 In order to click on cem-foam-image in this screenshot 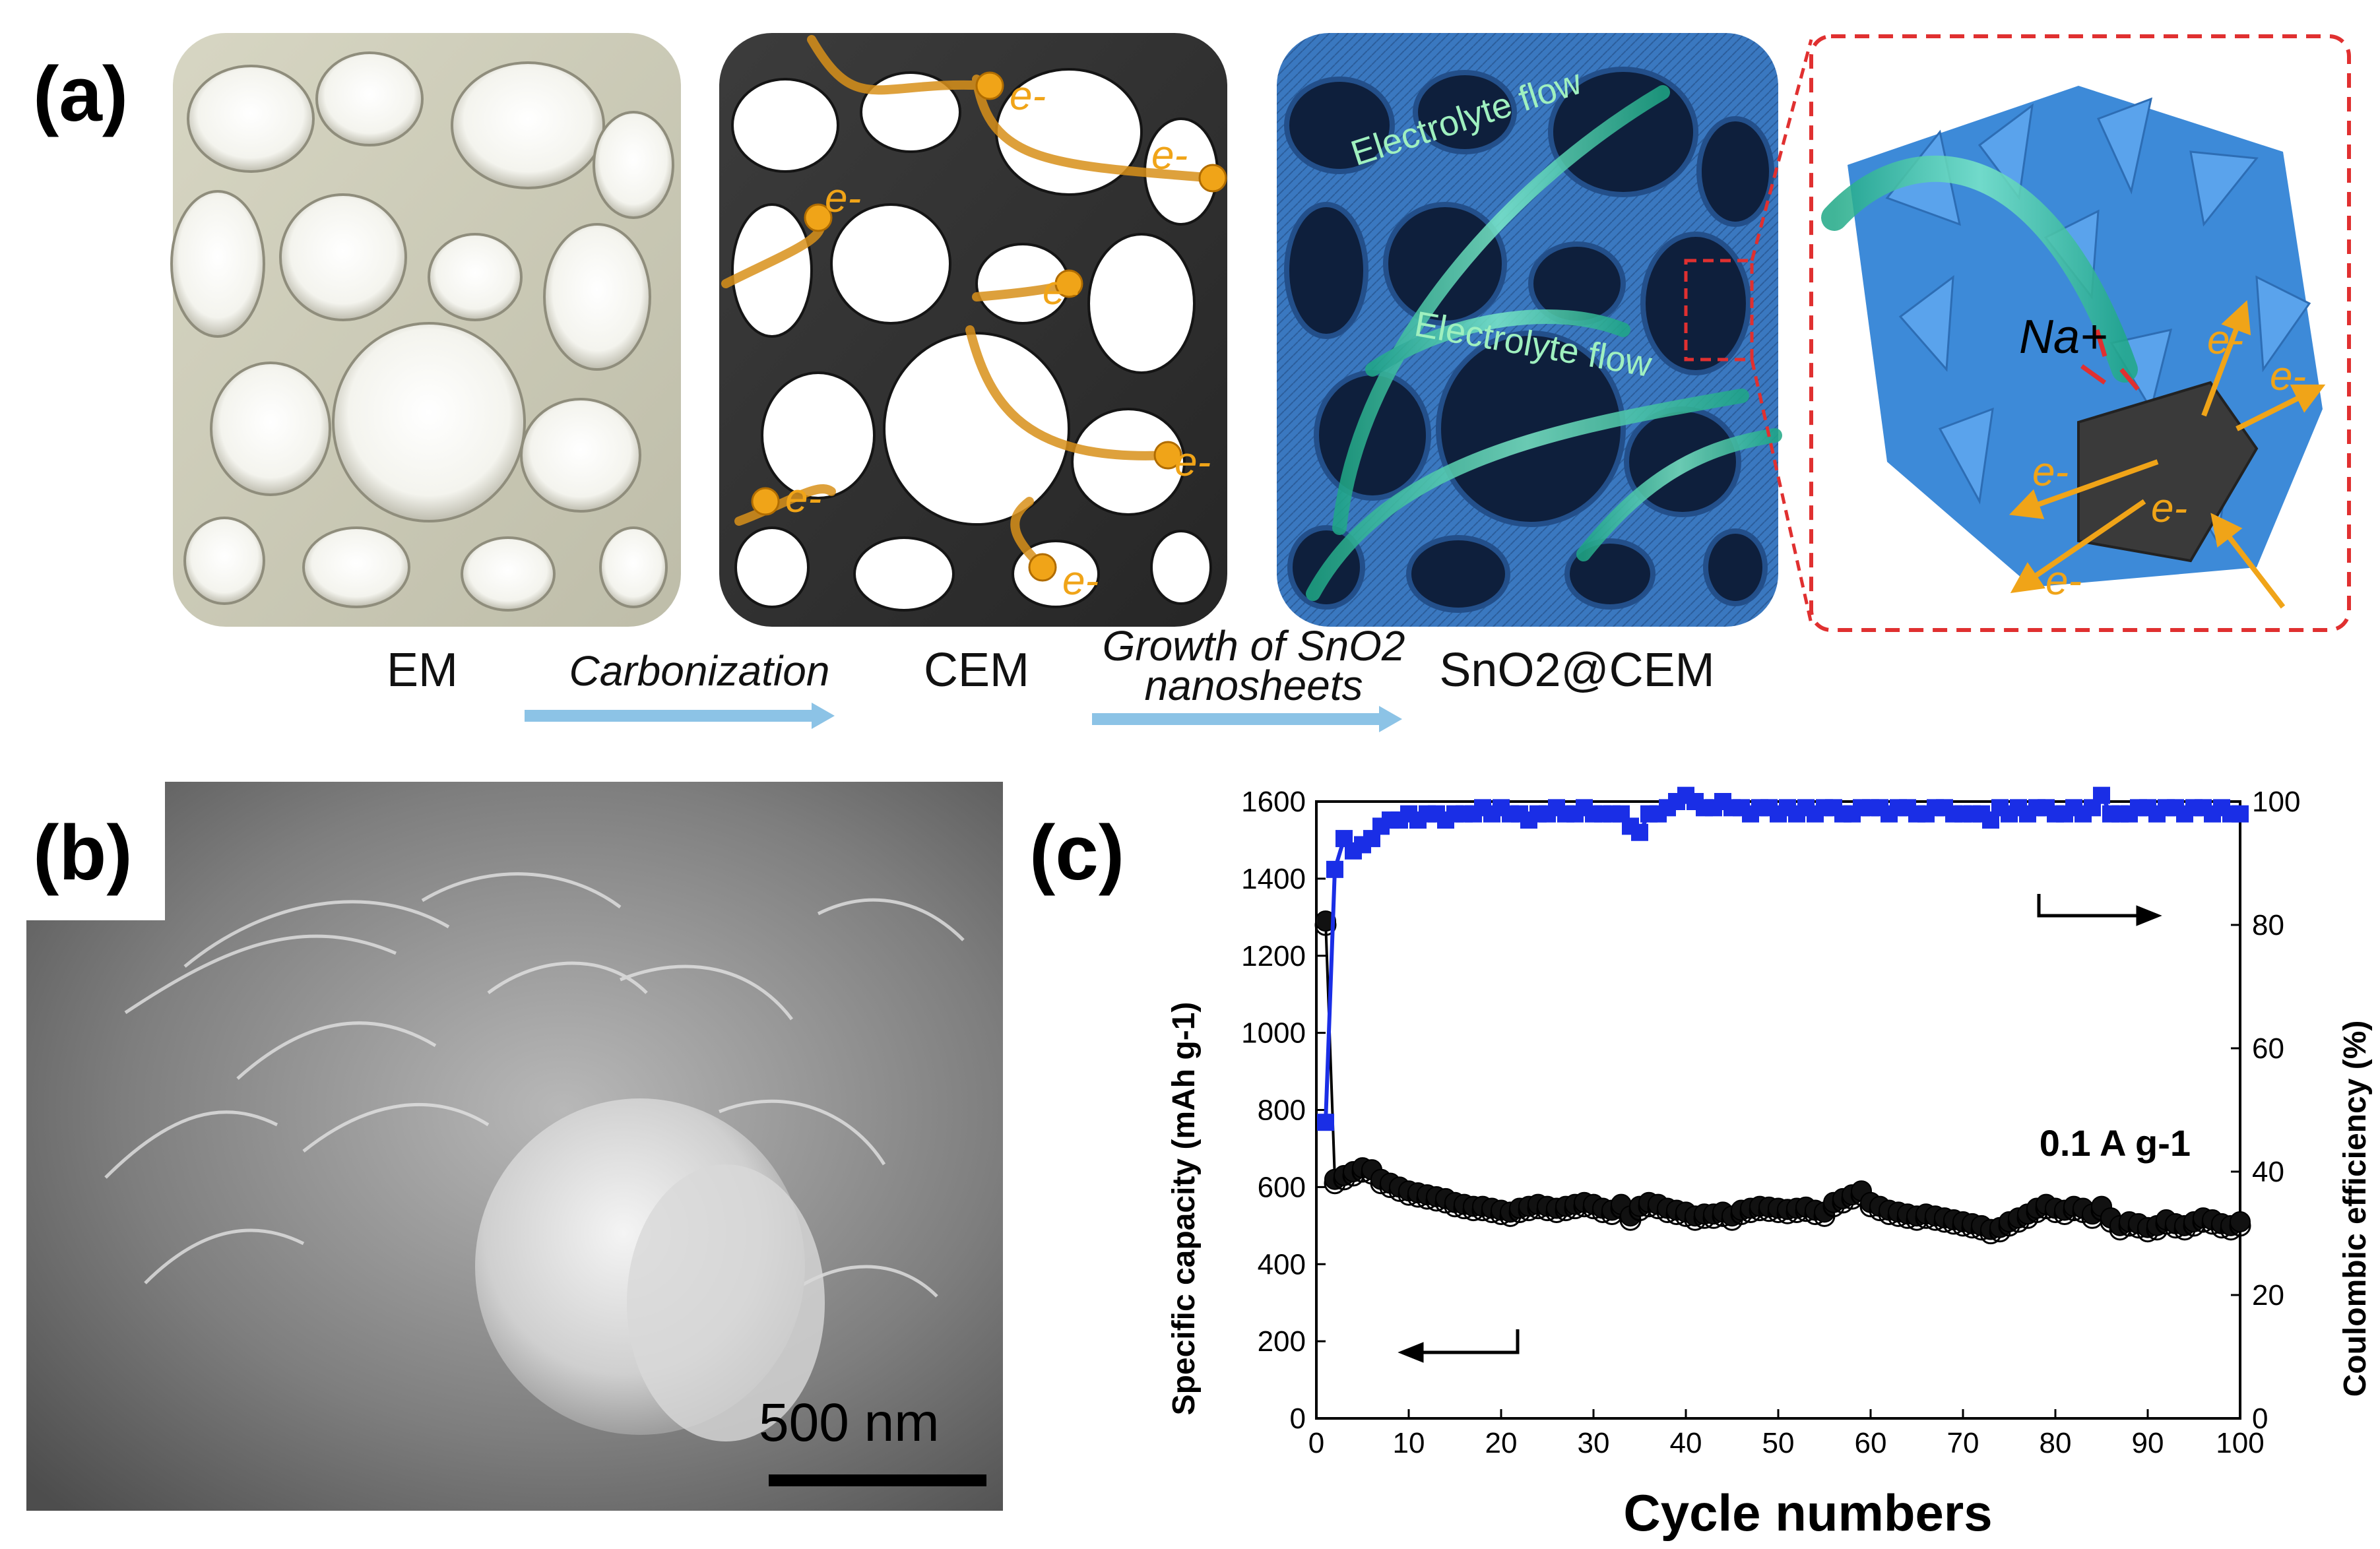, I will do `click(973, 330)`.